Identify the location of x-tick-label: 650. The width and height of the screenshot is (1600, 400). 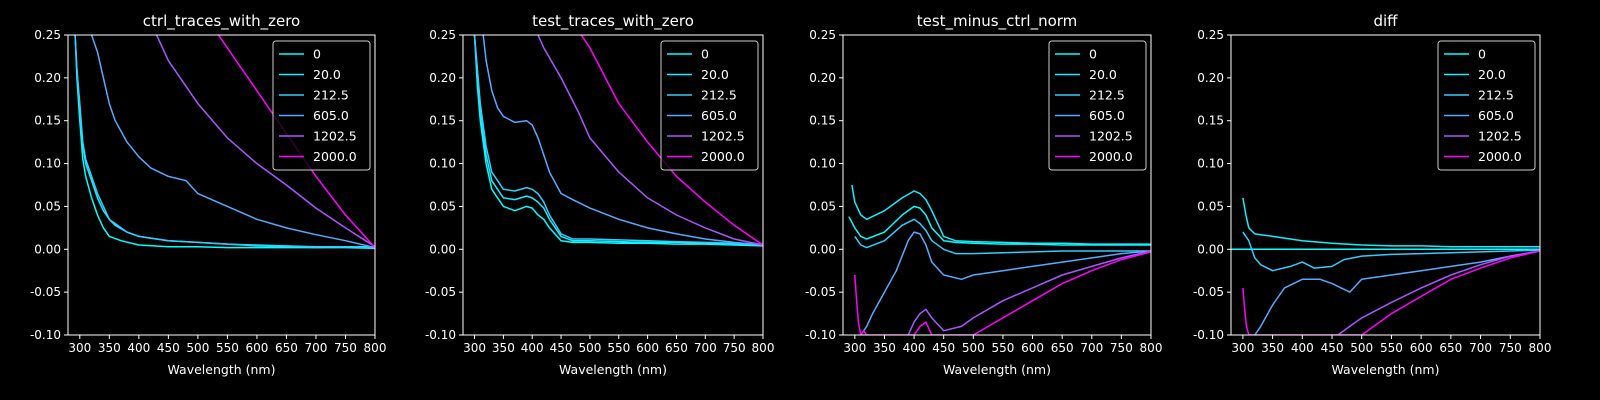
(286, 348).